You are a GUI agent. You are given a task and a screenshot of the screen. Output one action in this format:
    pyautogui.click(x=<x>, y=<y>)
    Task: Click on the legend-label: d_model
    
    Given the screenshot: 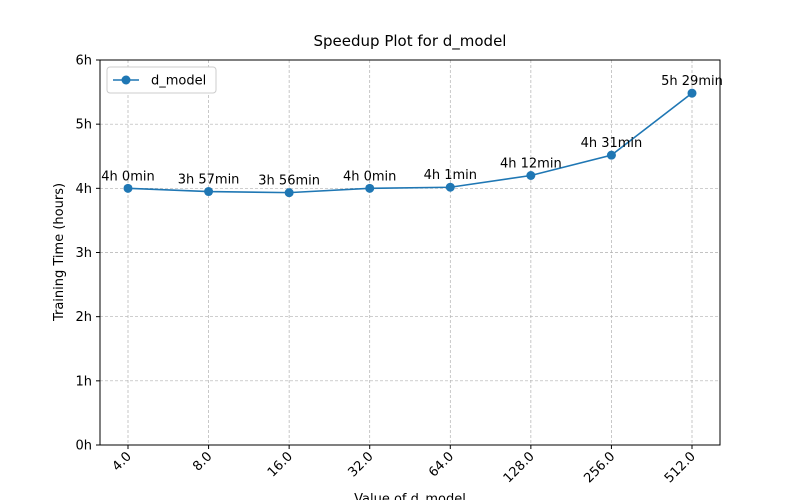 What is the action you would take?
    pyautogui.click(x=178, y=81)
    